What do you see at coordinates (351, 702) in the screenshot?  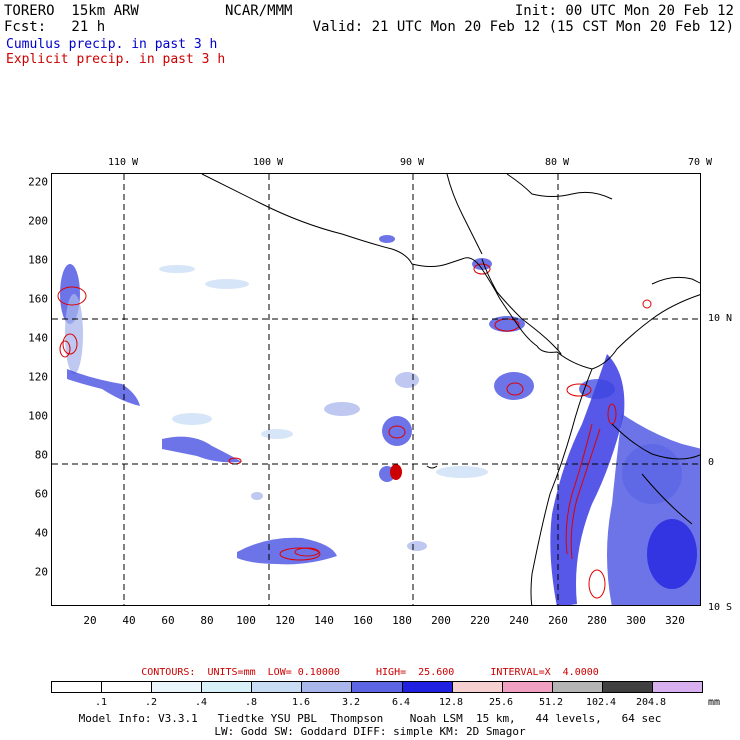 I see `colorbar-label: 3.2` at bounding box center [351, 702].